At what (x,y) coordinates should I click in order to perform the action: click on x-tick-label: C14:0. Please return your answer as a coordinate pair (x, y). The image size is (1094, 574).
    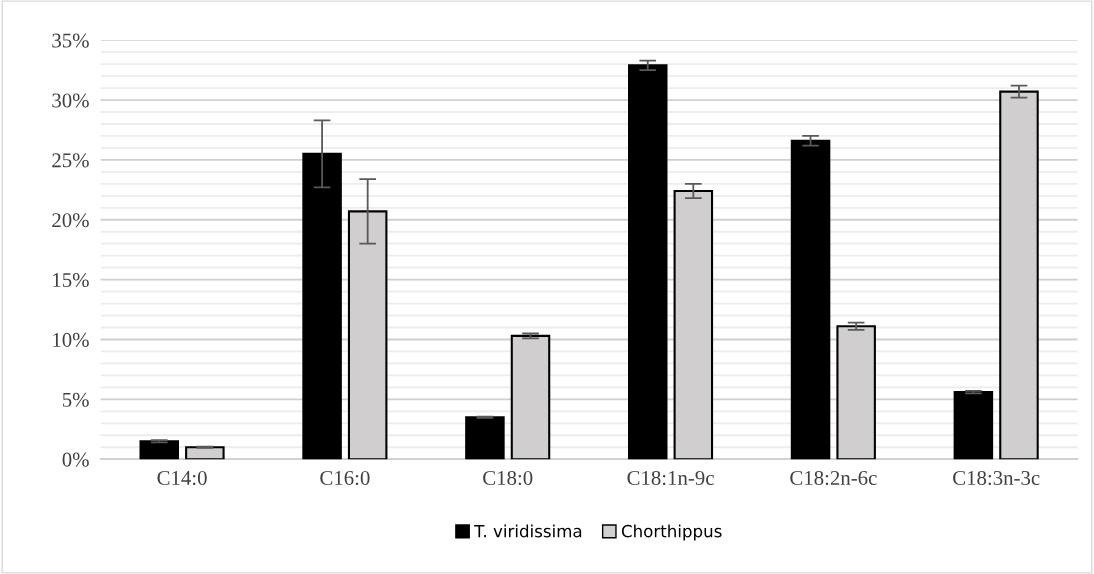
    Looking at the image, I should click on (182, 478).